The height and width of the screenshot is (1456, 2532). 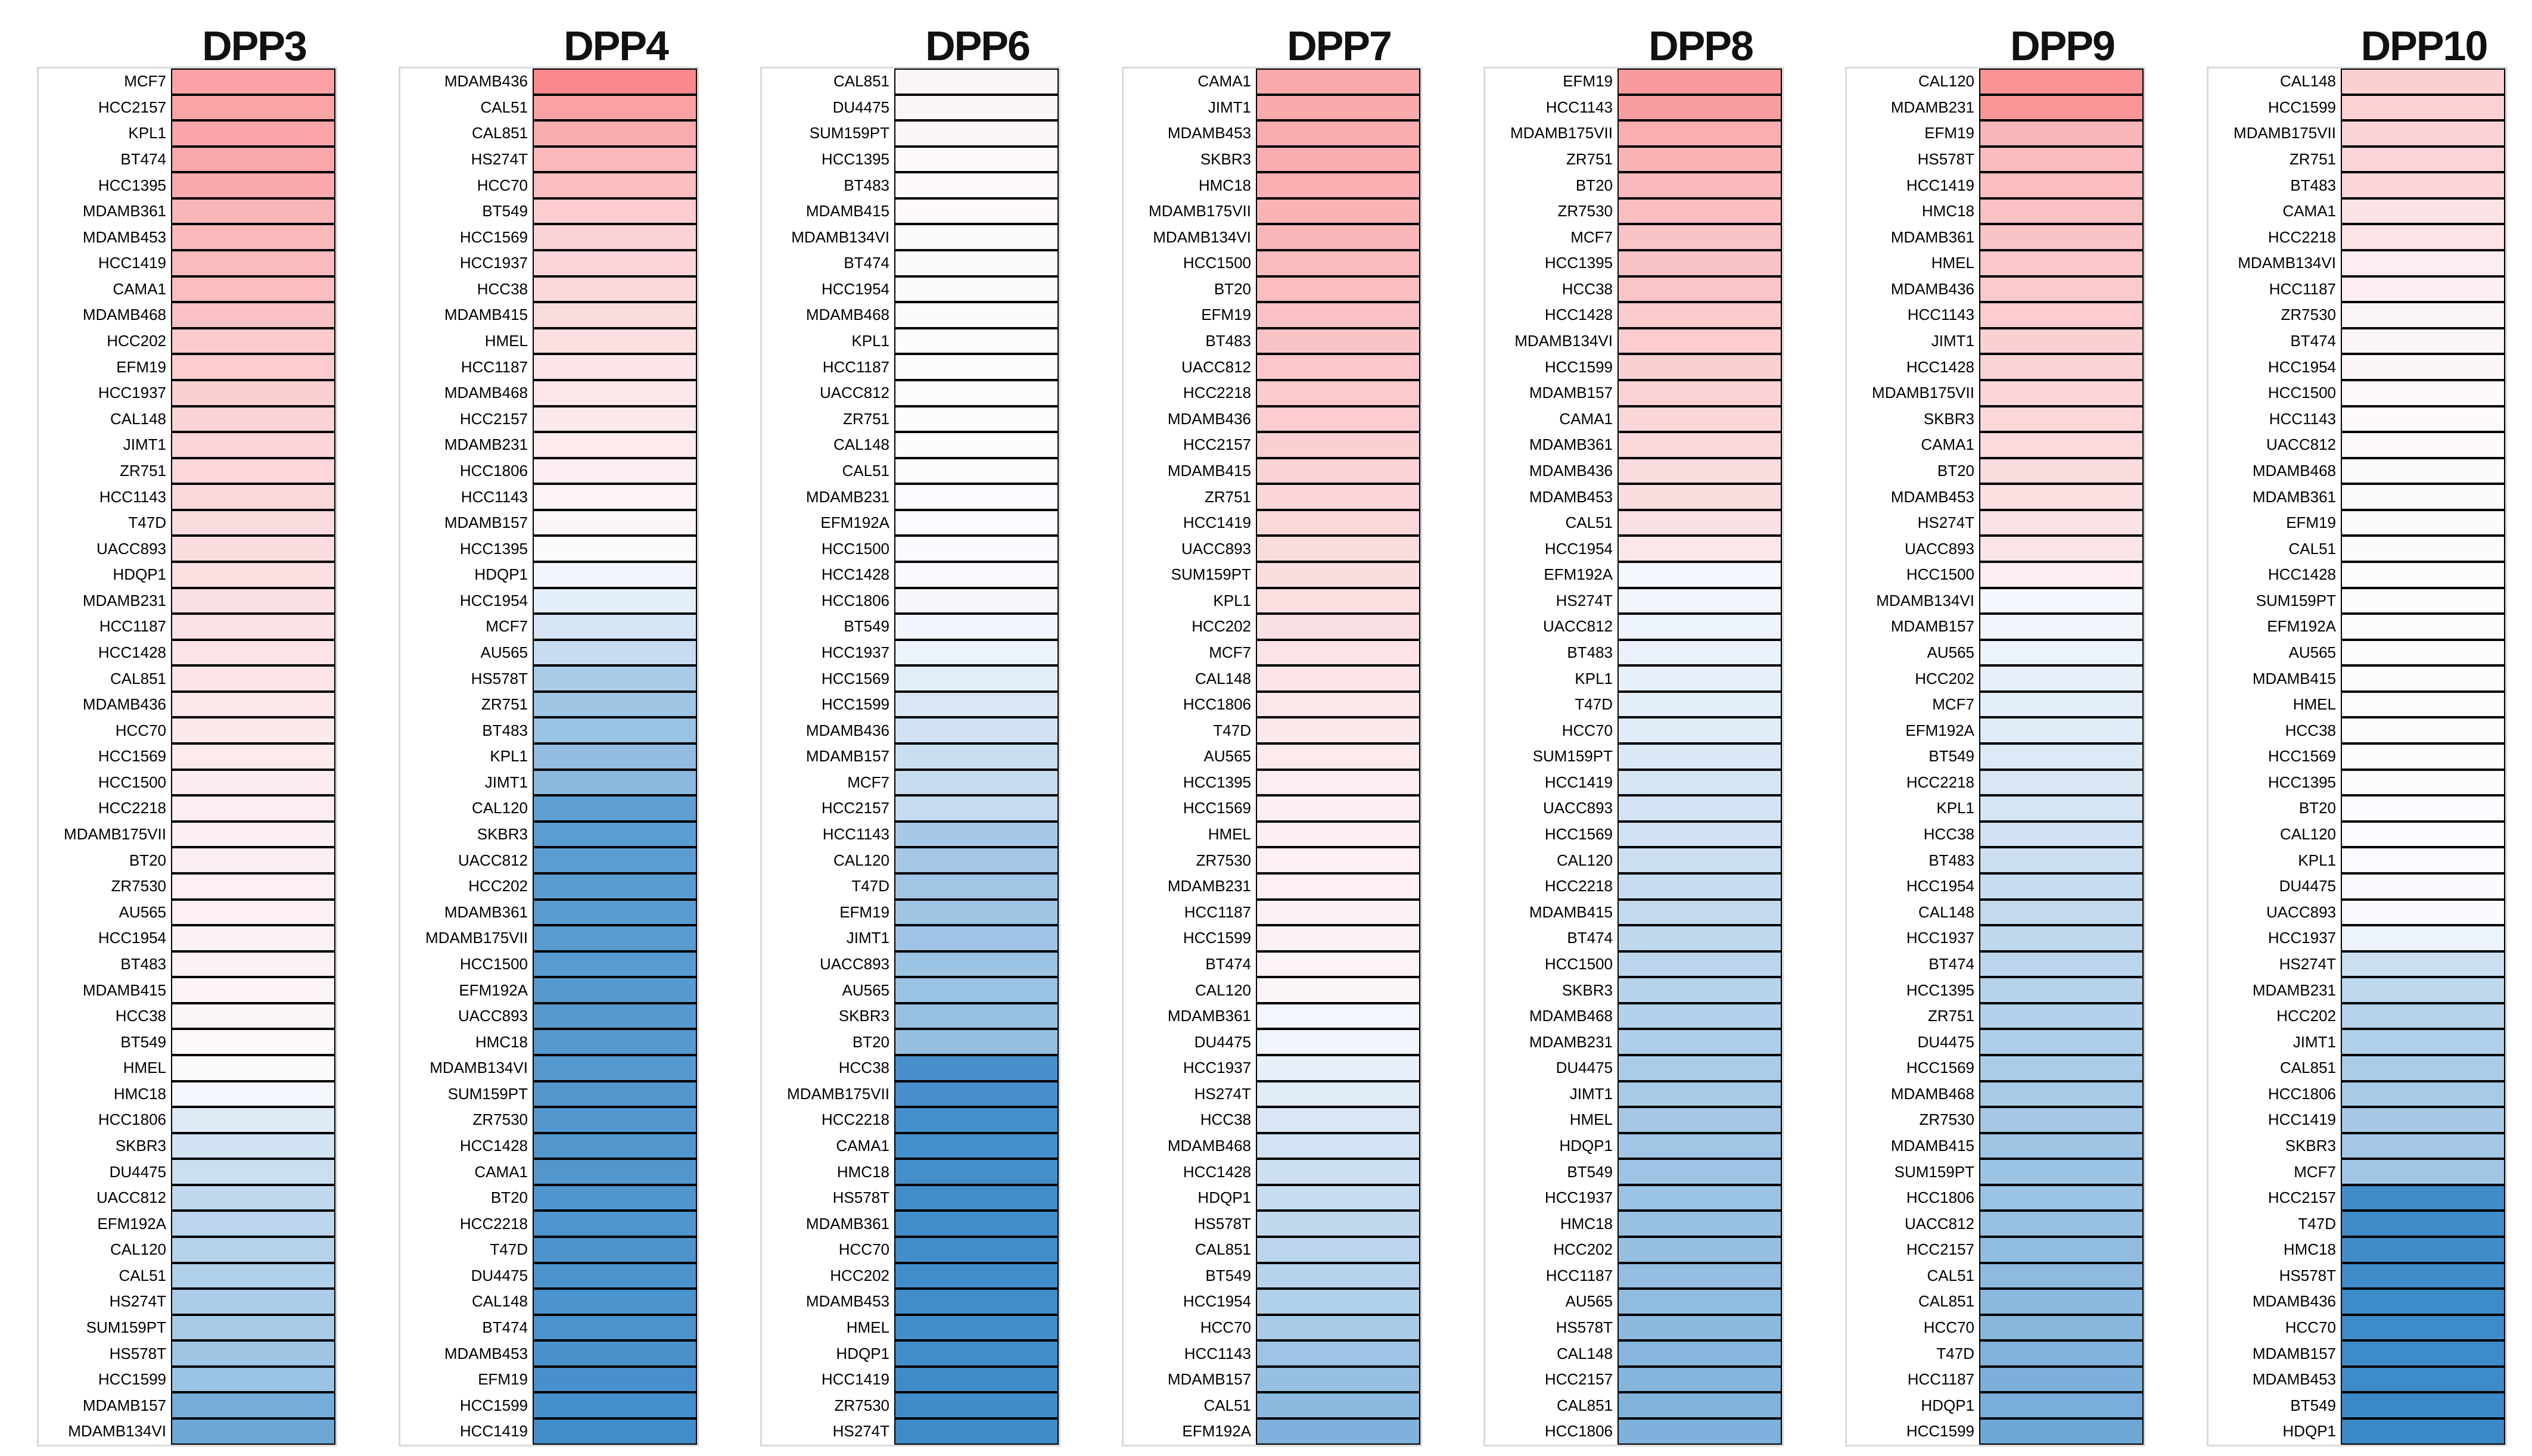 What do you see at coordinates (504, 107) in the screenshot?
I see `cell-line-label: CAL51` at bounding box center [504, 107].